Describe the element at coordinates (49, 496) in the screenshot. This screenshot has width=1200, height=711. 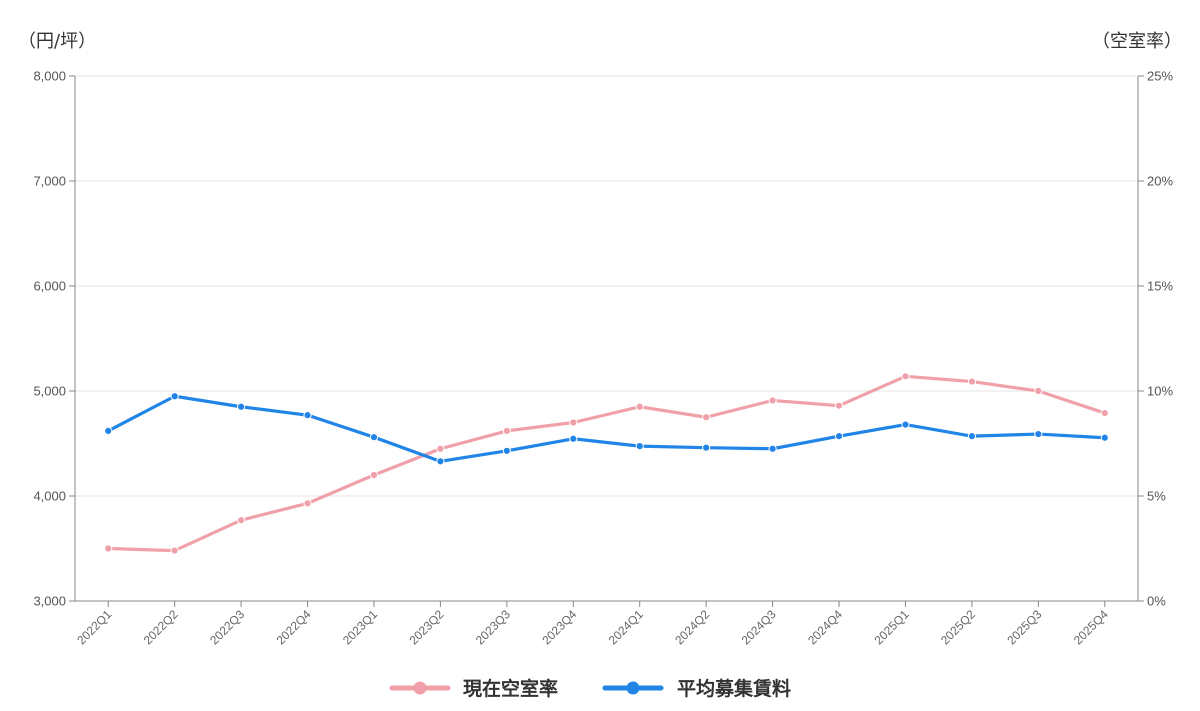
I see `y-left-tick-label: 4,000` at that location.